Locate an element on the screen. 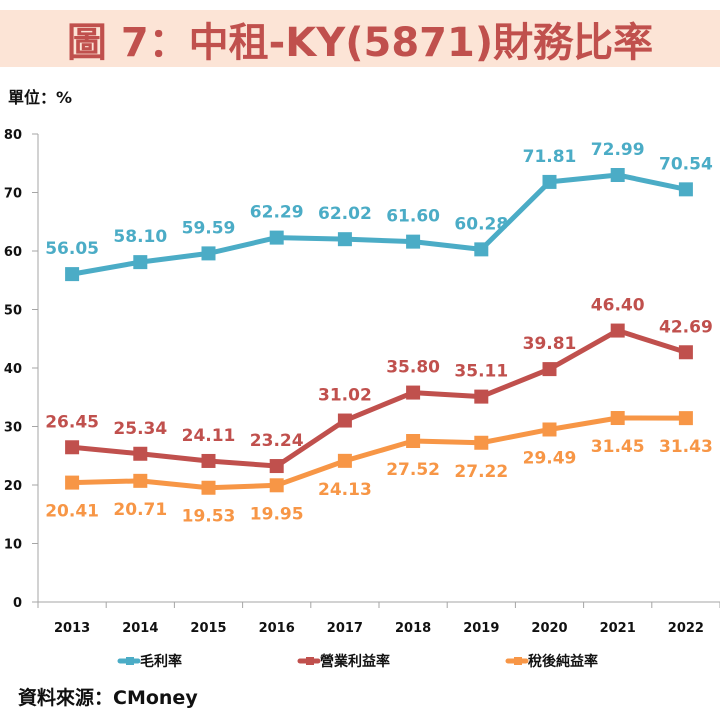 This screenshot has height=720, width=720. x-tick-label: 2016 is located at coordinates (277, 628).